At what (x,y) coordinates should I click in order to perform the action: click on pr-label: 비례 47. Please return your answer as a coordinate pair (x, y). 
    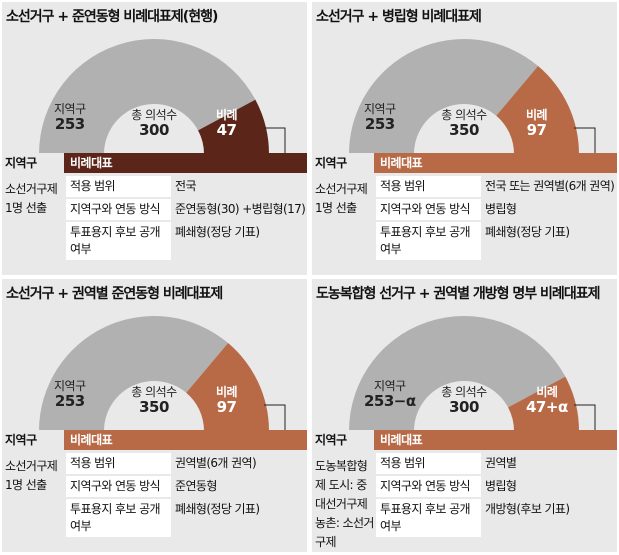
    Looking at the image, I should click on (227, 123).